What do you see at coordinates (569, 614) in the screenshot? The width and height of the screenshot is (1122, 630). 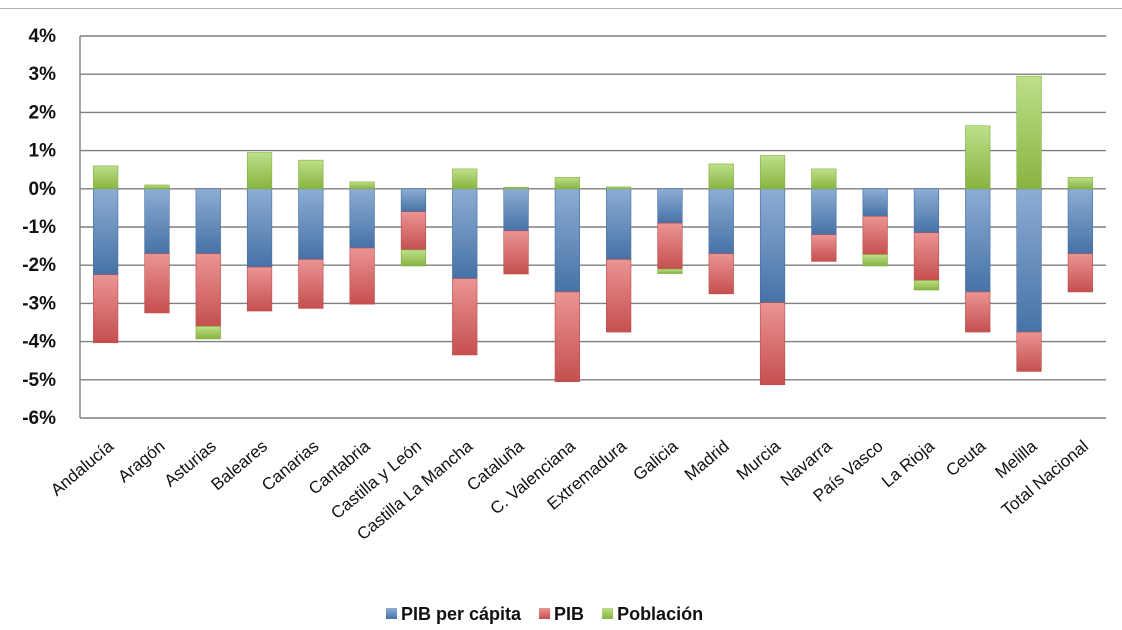 I see `legend-label: PIB` at bounding box center [569, 614].